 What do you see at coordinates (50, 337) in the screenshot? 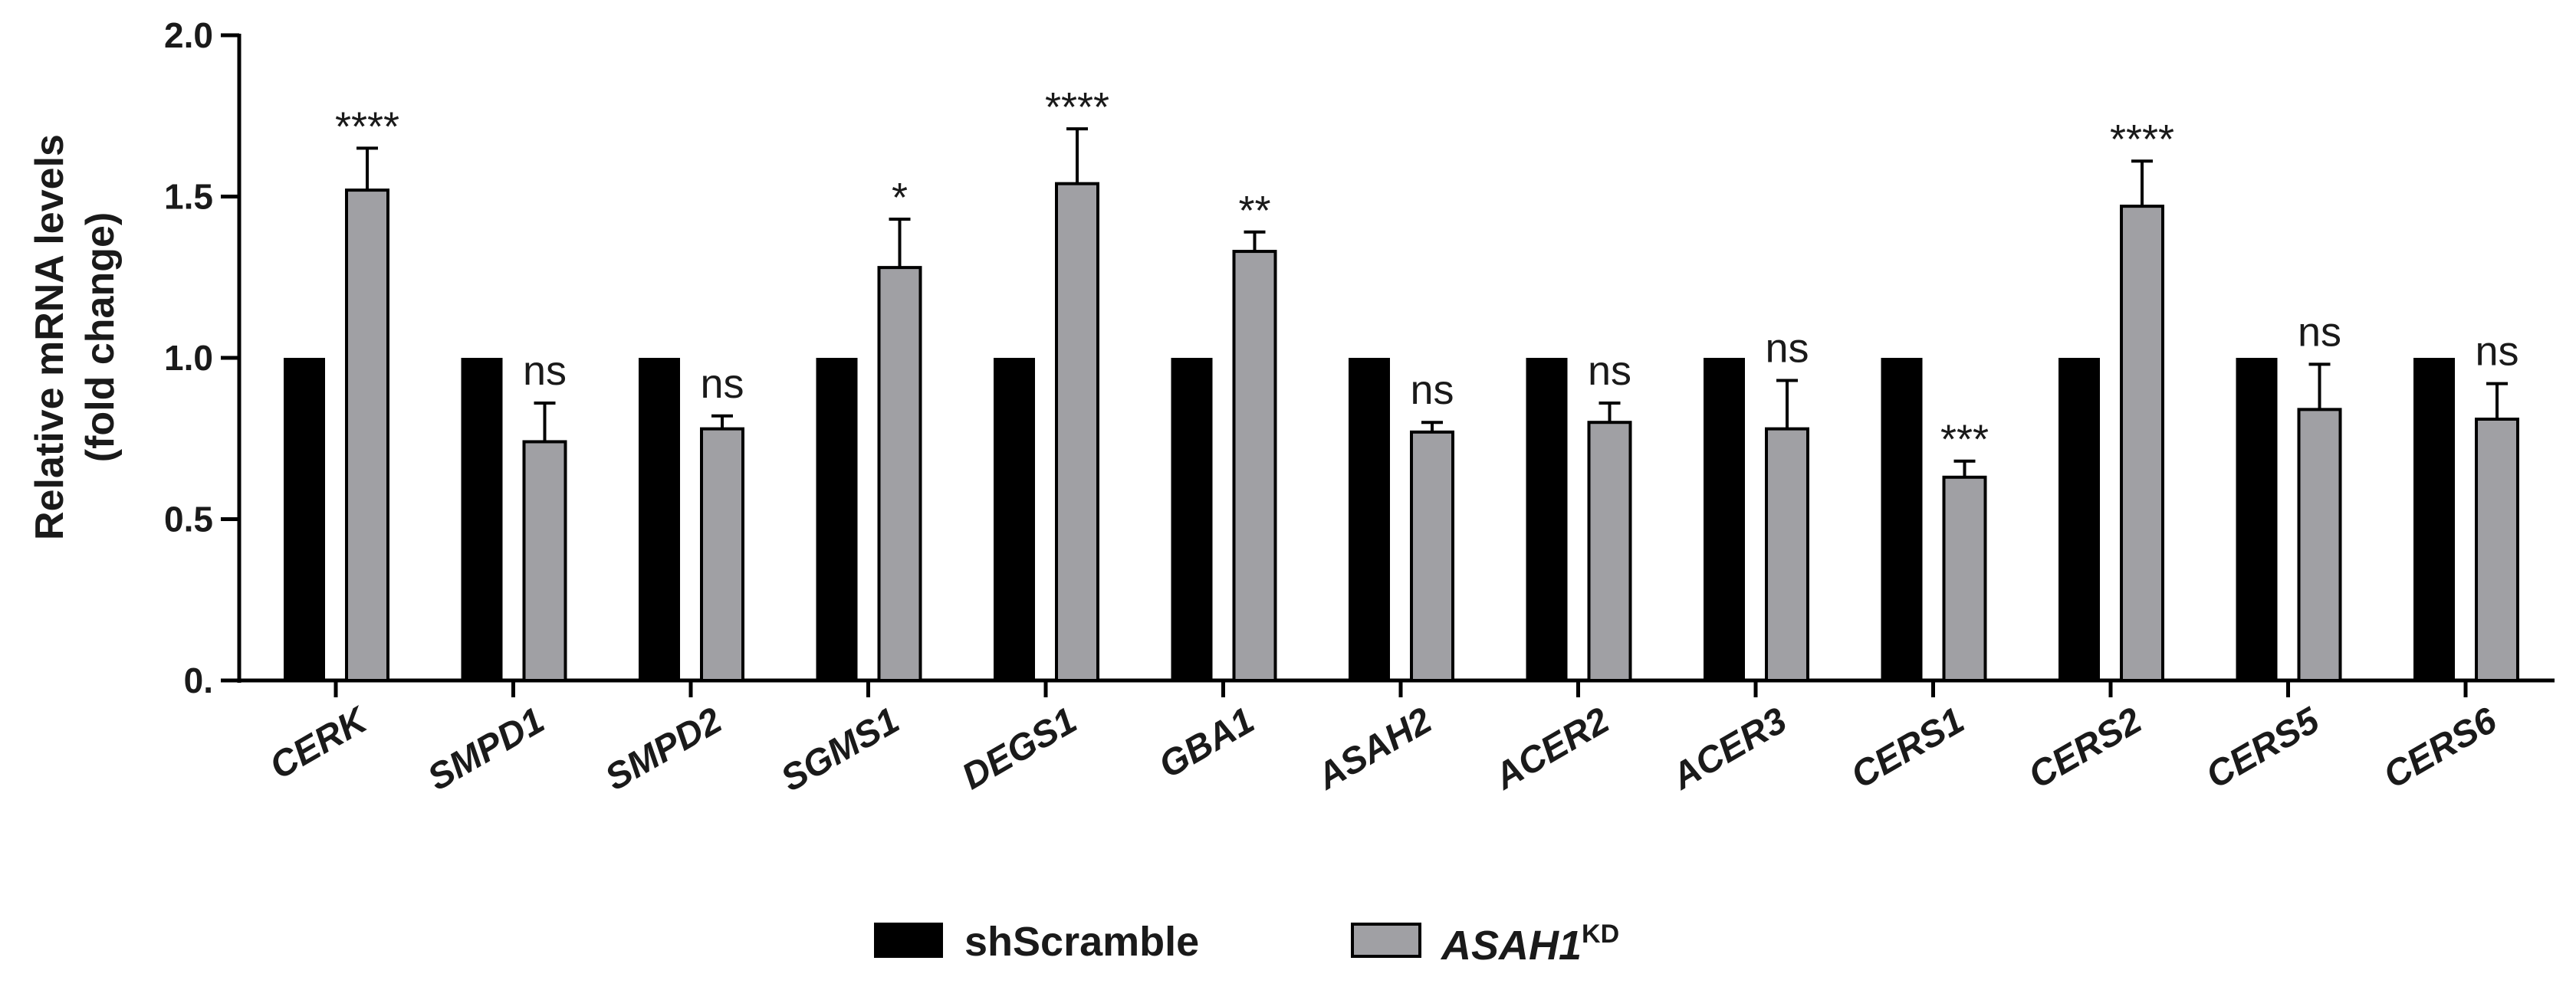
I see `y-axis-label-line1: Relative mRNA levels` at bounding box center [50, 337].